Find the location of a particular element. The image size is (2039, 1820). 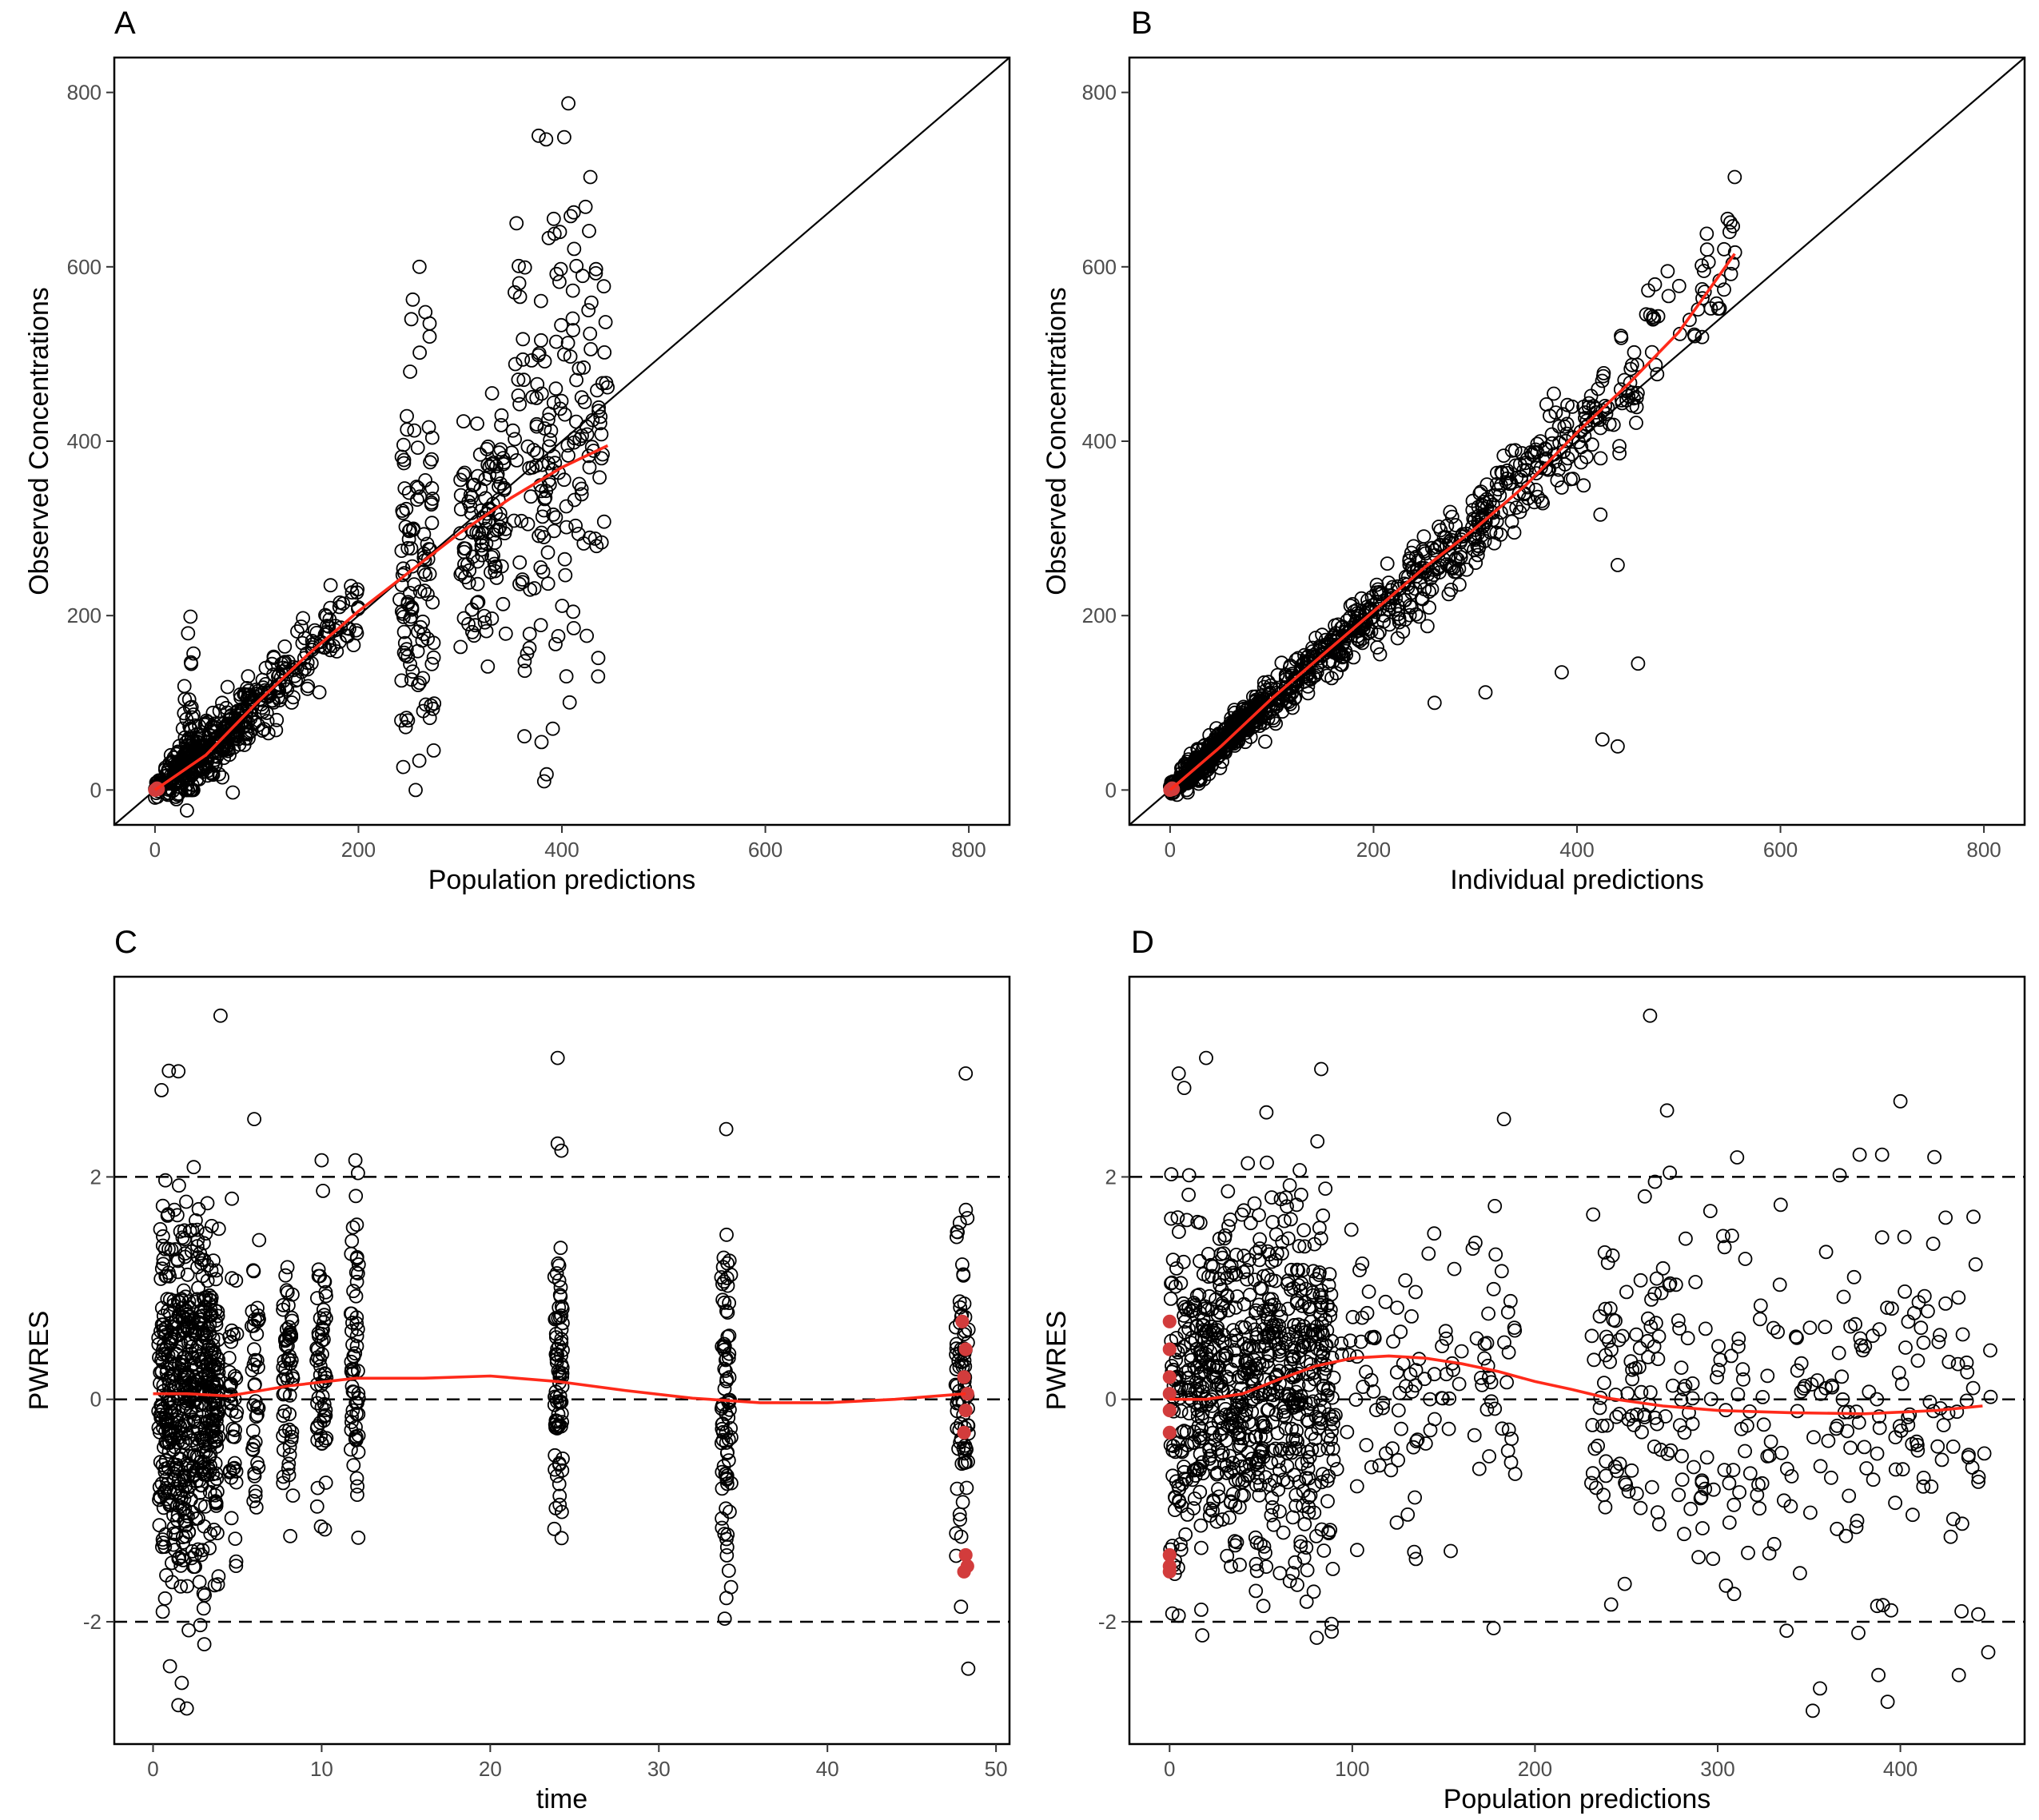

x-tick-label: 400 is located at coordinates (1900, 1769).